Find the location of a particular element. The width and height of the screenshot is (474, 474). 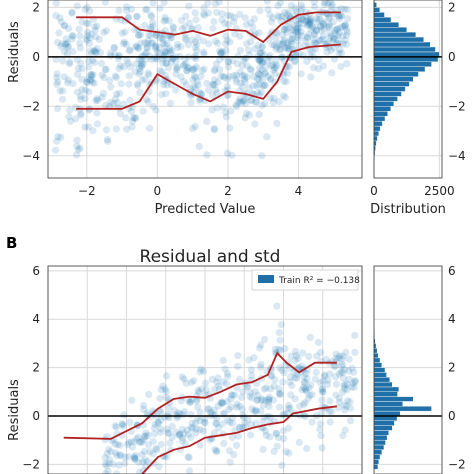

hist-frame is located at coordinates (408, 369).